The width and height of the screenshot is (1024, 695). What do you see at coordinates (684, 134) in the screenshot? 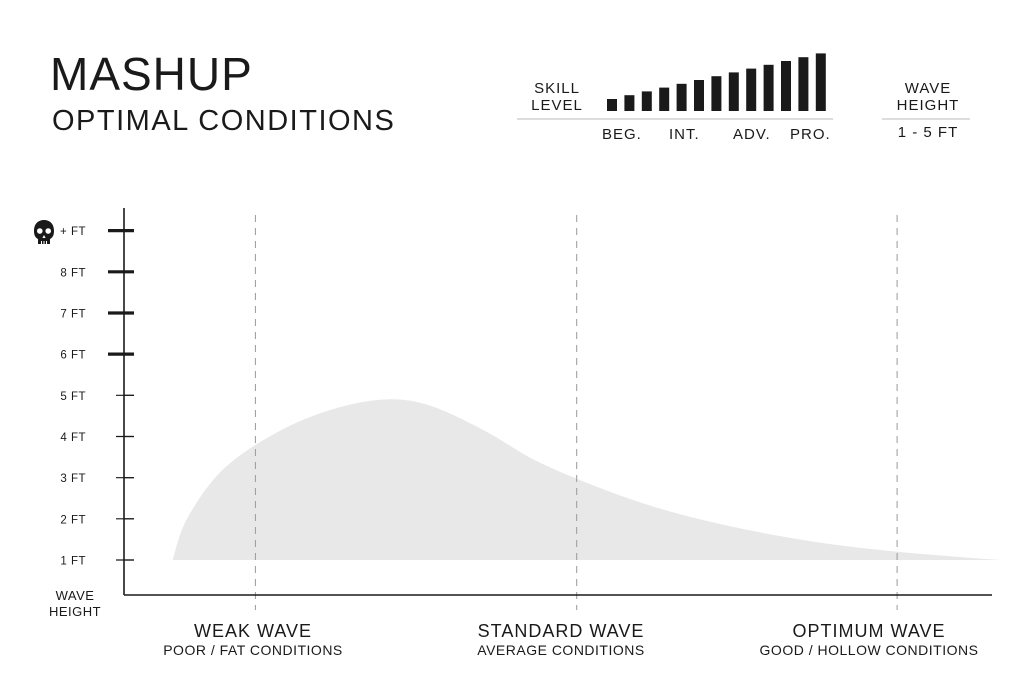
I see `skill-tick-int: INT.` at bounding box center [684, 134].